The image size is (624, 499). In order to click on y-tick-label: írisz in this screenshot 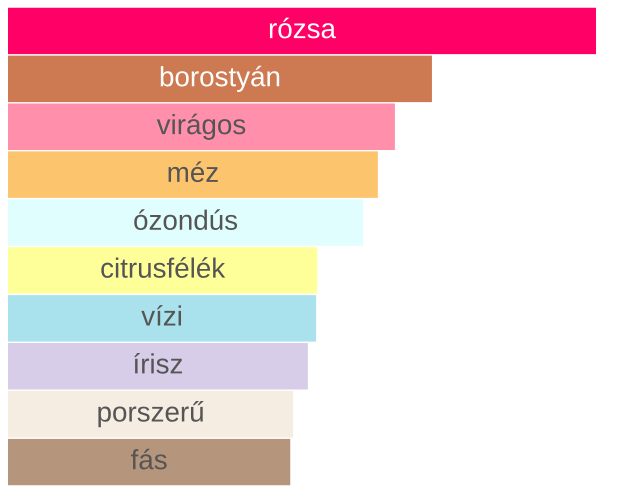, I will do `click(158, 363)`.